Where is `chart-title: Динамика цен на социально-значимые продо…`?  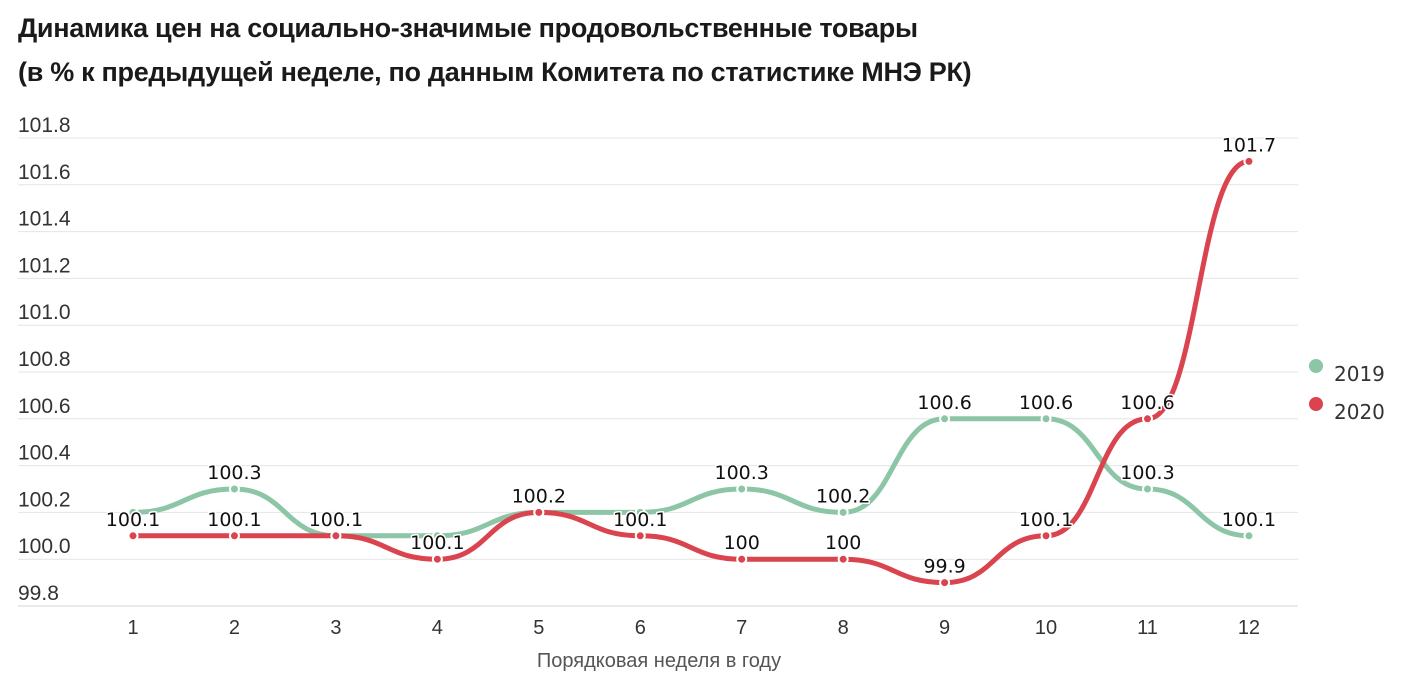
chart-title: Динамика цен на социально-значимые продо… is located at coordinates (468, 28).